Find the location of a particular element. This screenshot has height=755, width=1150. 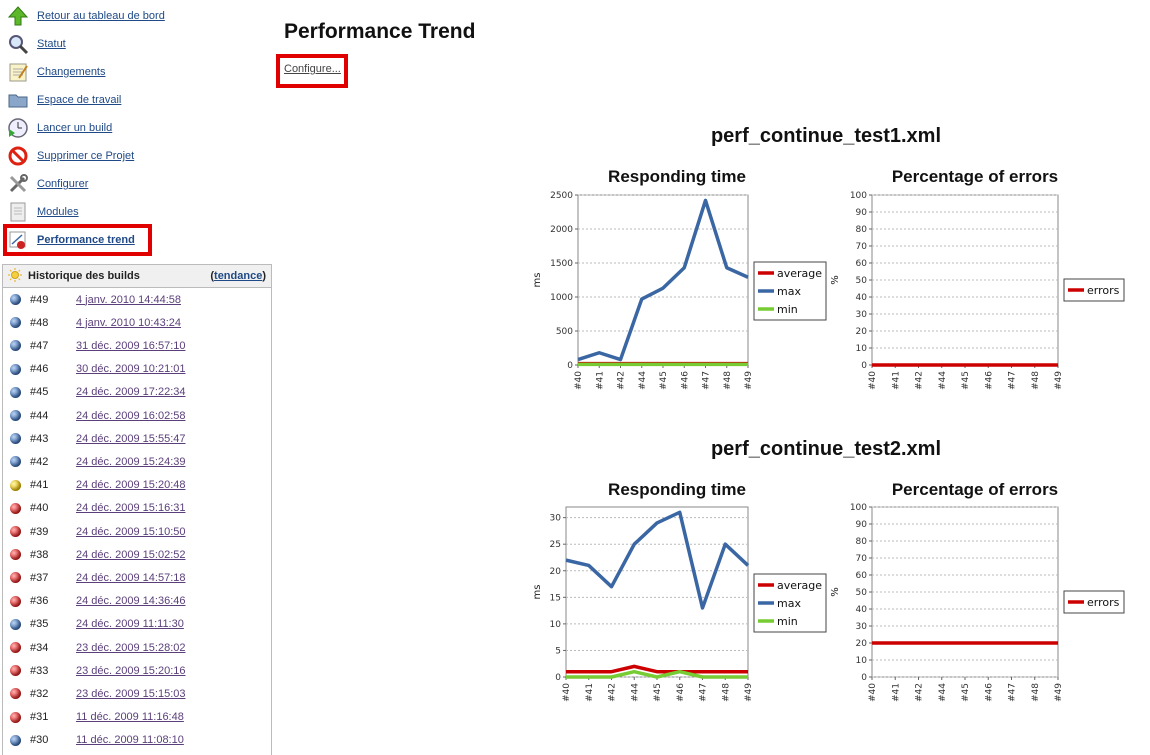

build-row: #38 24 déc. 2009 15:02:52 is located at coordinates (137, 554).